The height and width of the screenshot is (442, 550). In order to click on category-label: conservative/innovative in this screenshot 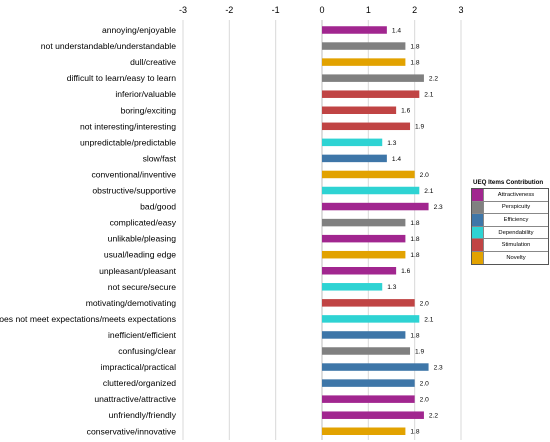, I will do `click(132, 431)`.